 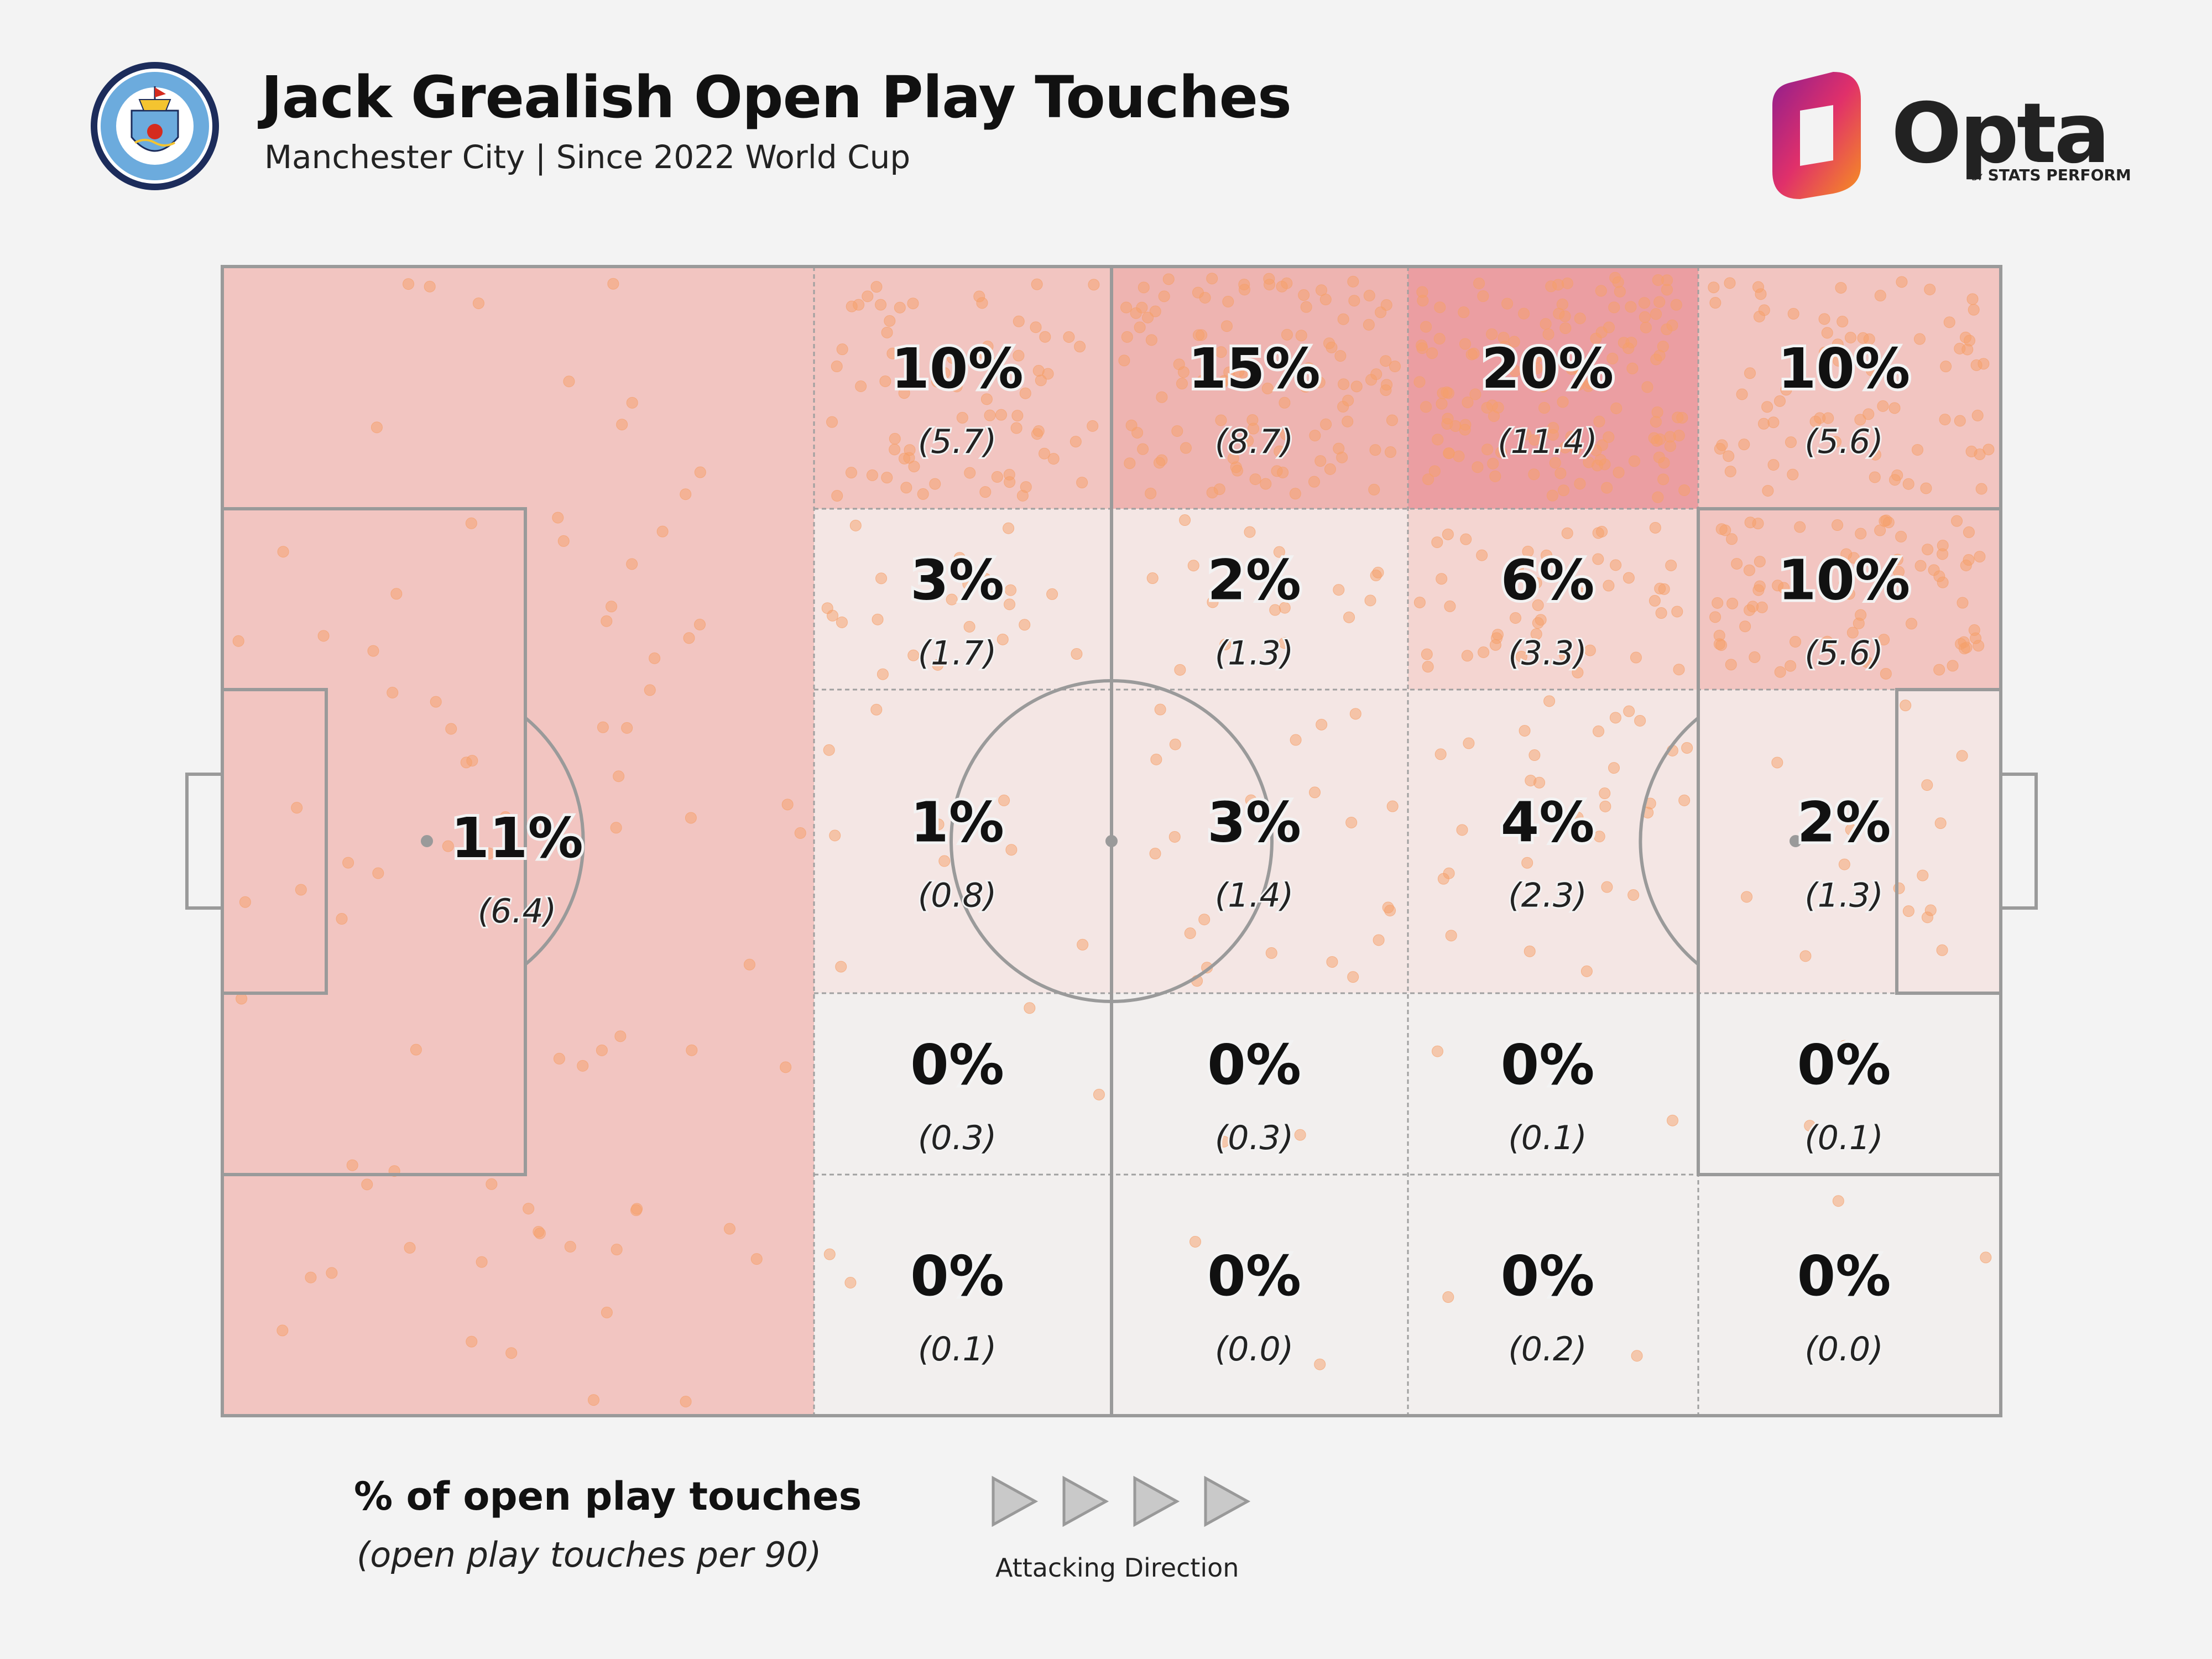 What do you see at coordinates (958, 654) in the screenshot?
I see `zone-per90-label: (1.7)` at bounding box center [958, 654].